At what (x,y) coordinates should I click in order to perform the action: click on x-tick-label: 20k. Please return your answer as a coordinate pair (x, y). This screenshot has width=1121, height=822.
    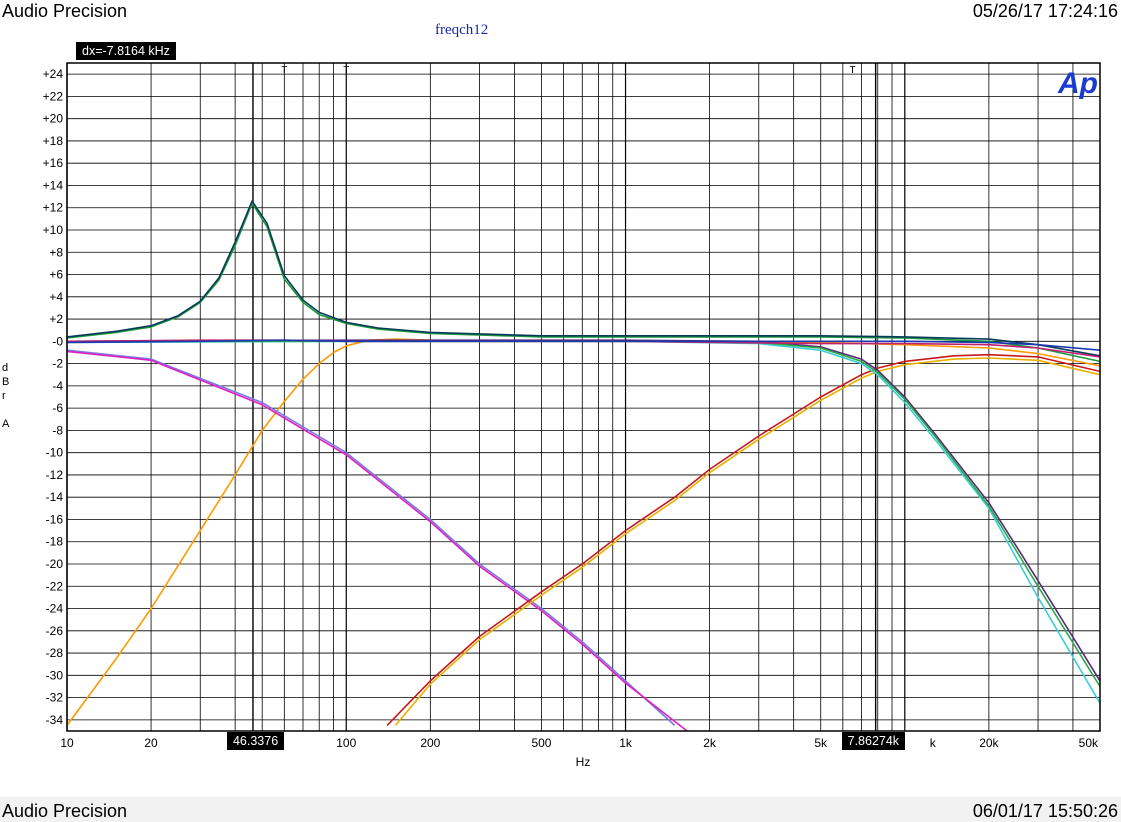
    Looking at the image, I should click on (989, 743).